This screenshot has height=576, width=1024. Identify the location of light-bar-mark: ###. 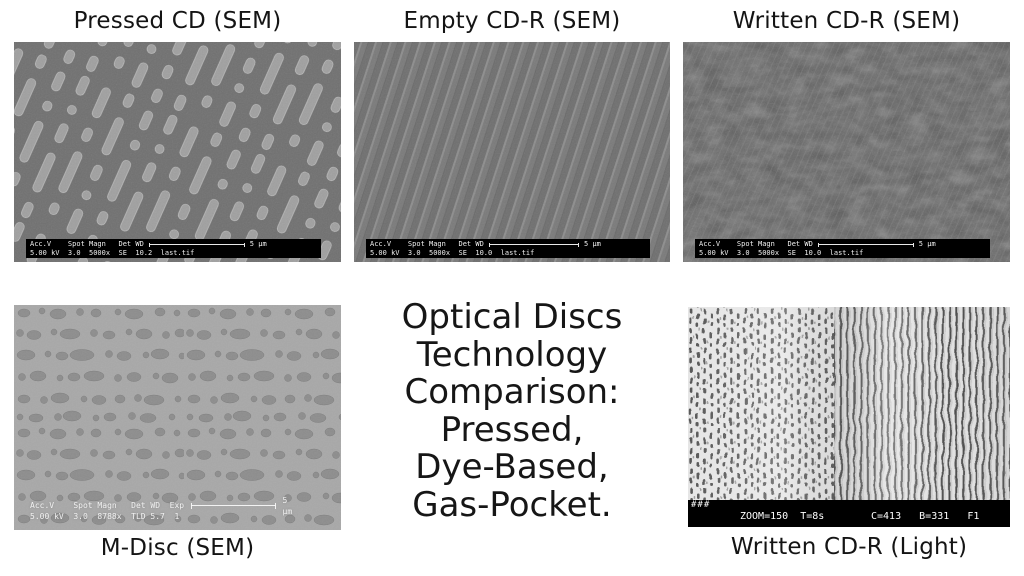
(701, 505).